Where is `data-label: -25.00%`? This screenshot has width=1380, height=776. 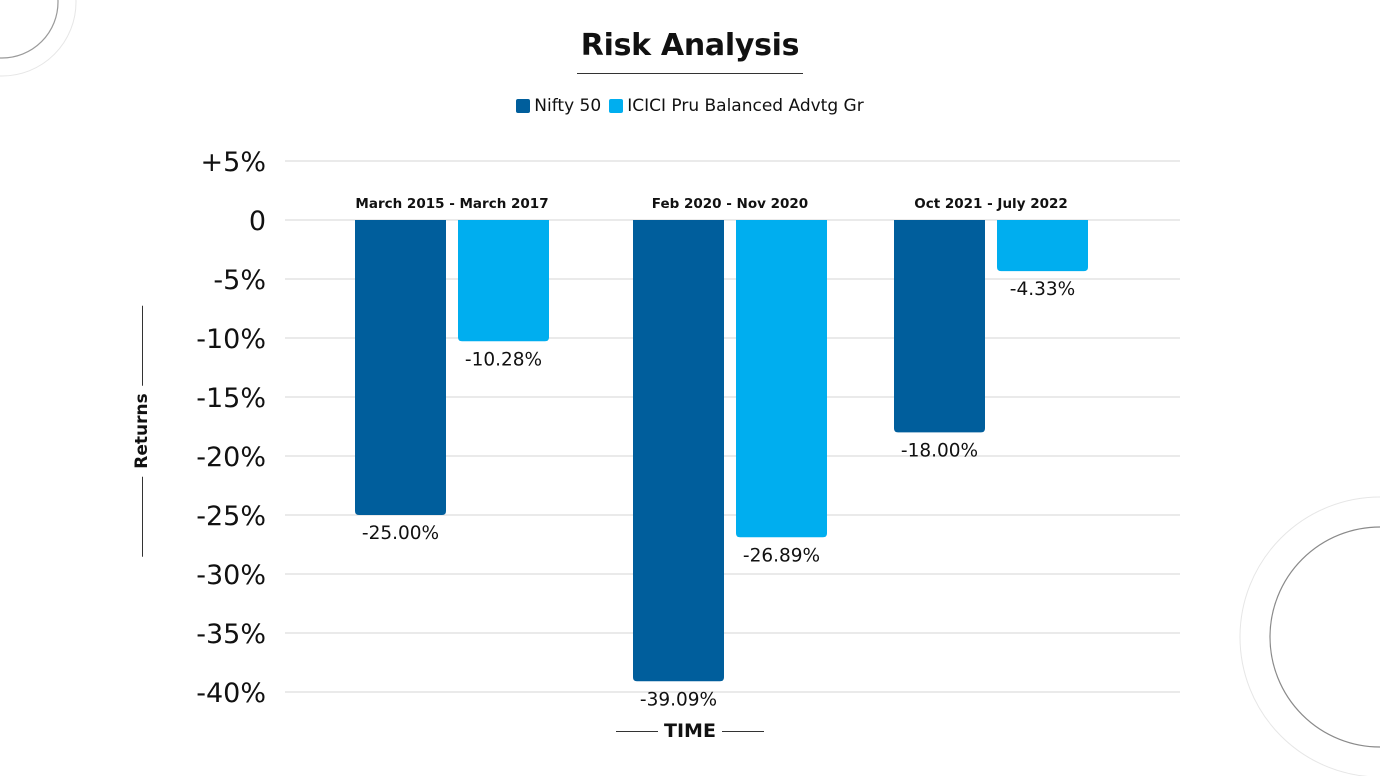
data-label: -25.00% is located at coordinates (400, 533).